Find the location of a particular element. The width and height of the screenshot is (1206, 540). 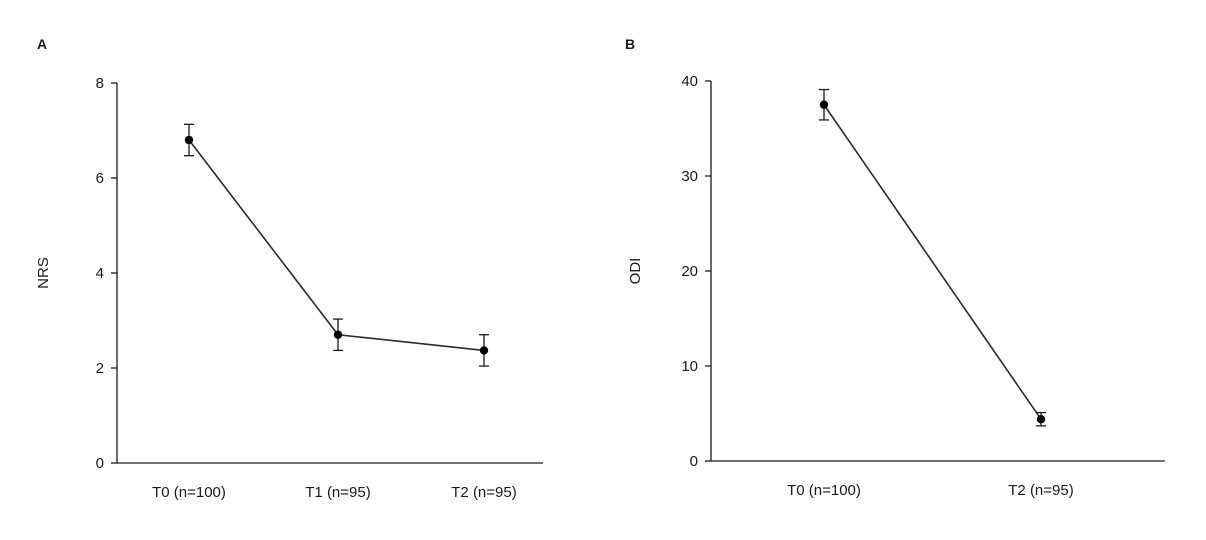

x-tick-label: T1 (n=95) is located at coordinates (337, 492).